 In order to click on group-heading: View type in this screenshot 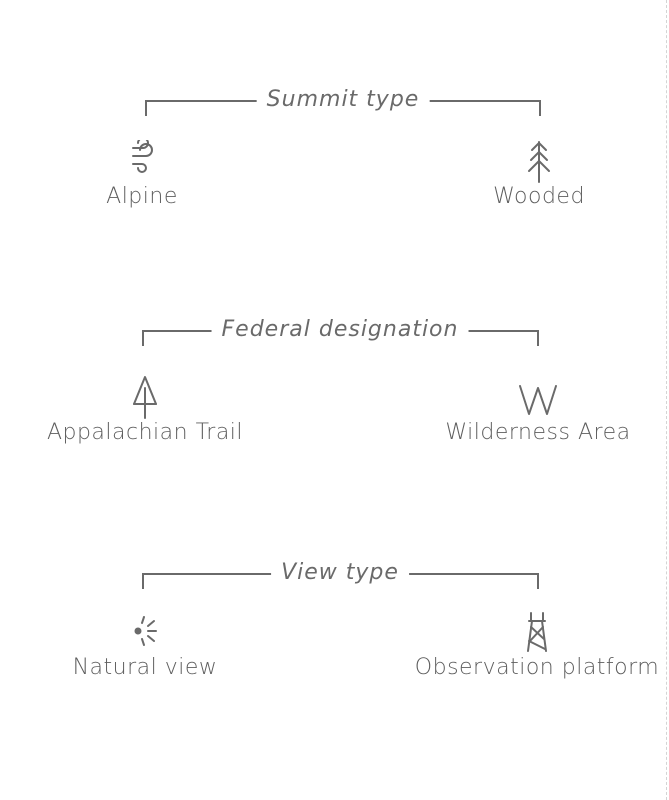, I will do `click(340, 573)`.